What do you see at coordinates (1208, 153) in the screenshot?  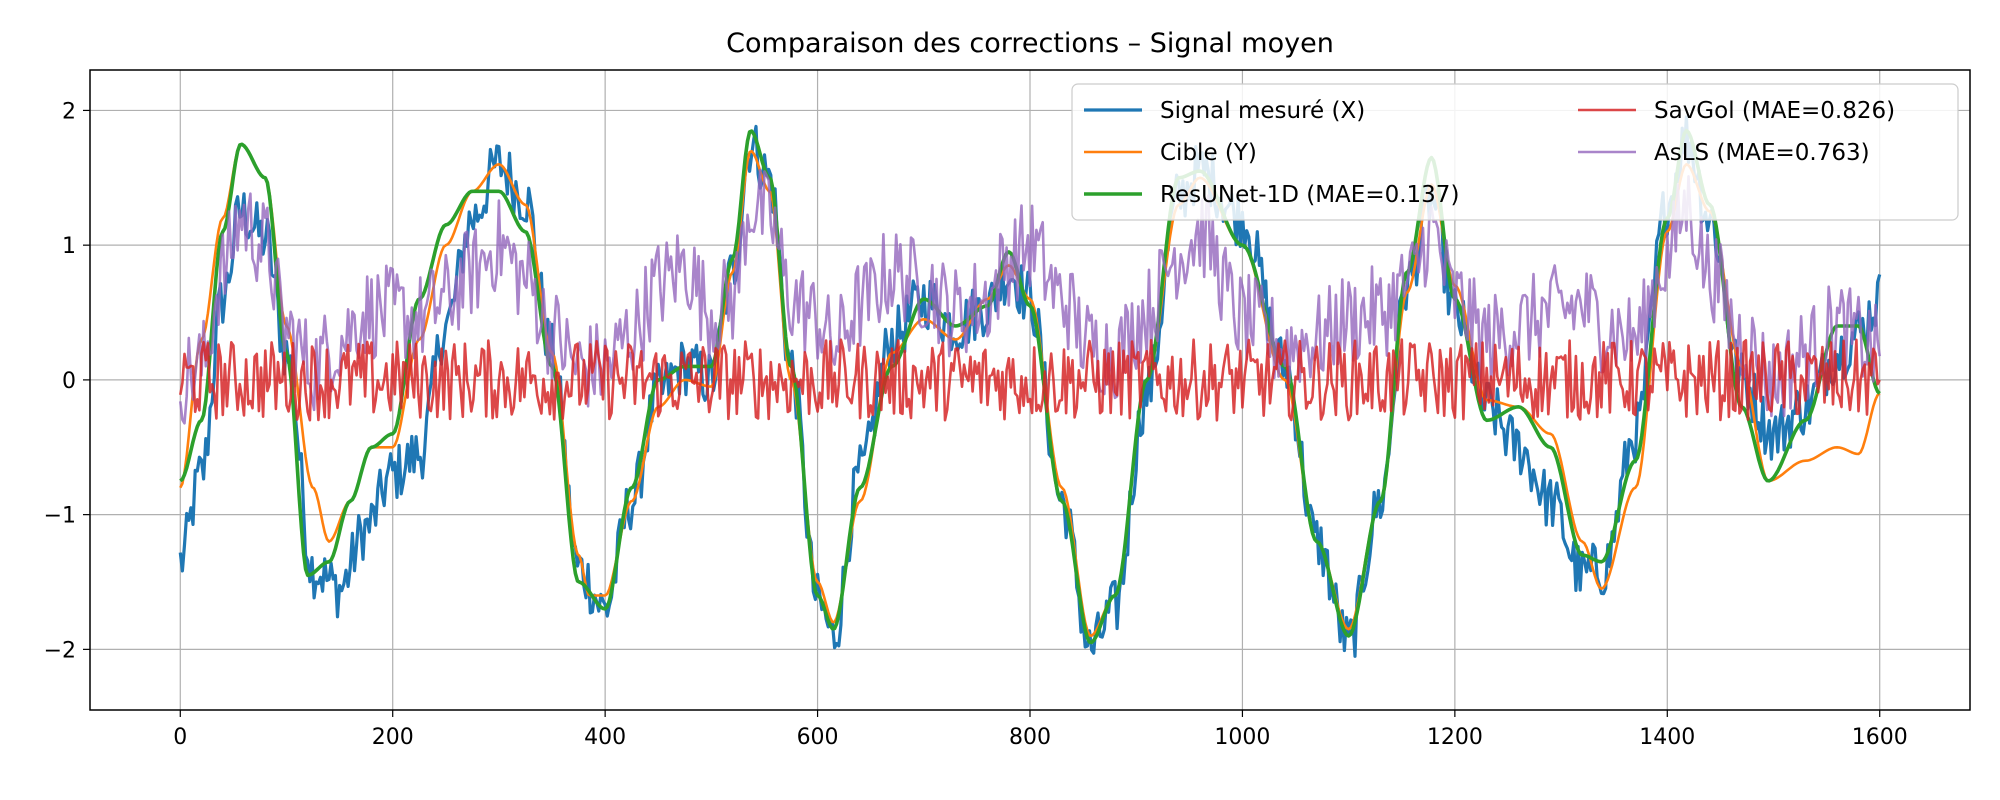 I see `legend-label: Cible (Y)` at bounding box center [1208, 153].